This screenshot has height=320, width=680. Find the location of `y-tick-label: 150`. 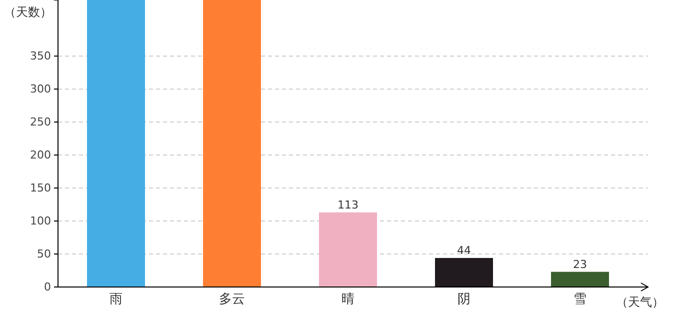

y-tick-label: 150 is located at coordinates (40, 188).